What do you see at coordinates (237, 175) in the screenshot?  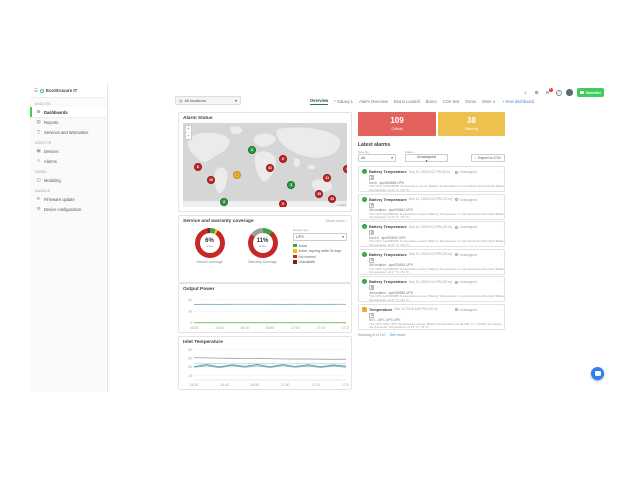 I see `map-marker-warning: !` at bounding box center [237, 175].